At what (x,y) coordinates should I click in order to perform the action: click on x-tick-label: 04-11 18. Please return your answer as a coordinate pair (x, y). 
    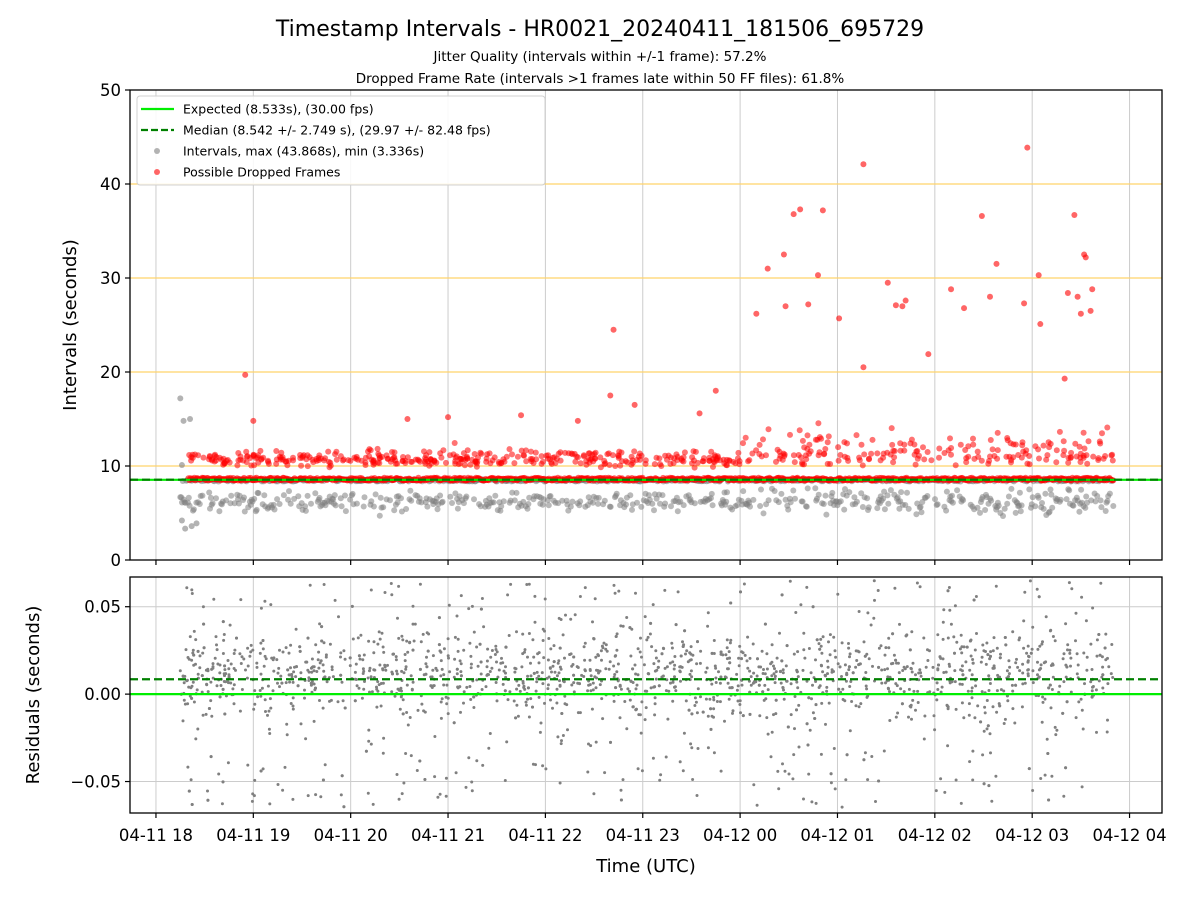
    Looking at the image, I should click on (156, 835).